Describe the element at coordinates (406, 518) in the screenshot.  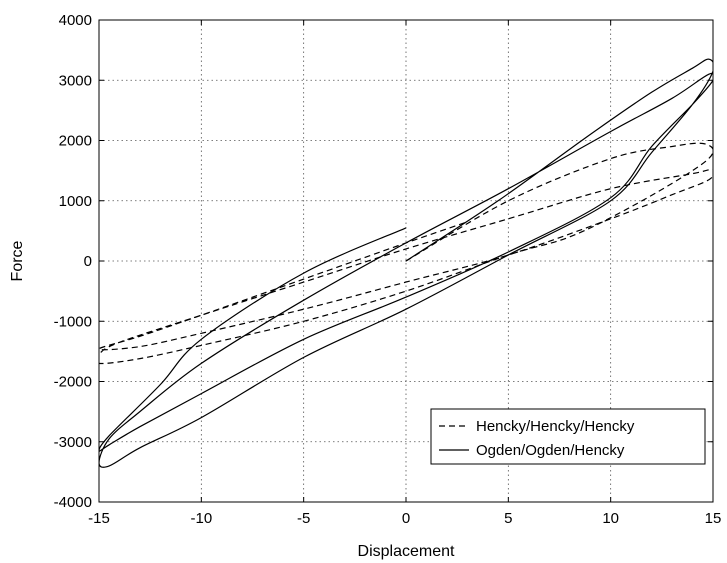
I see `x-tick-label: 0` at that location.